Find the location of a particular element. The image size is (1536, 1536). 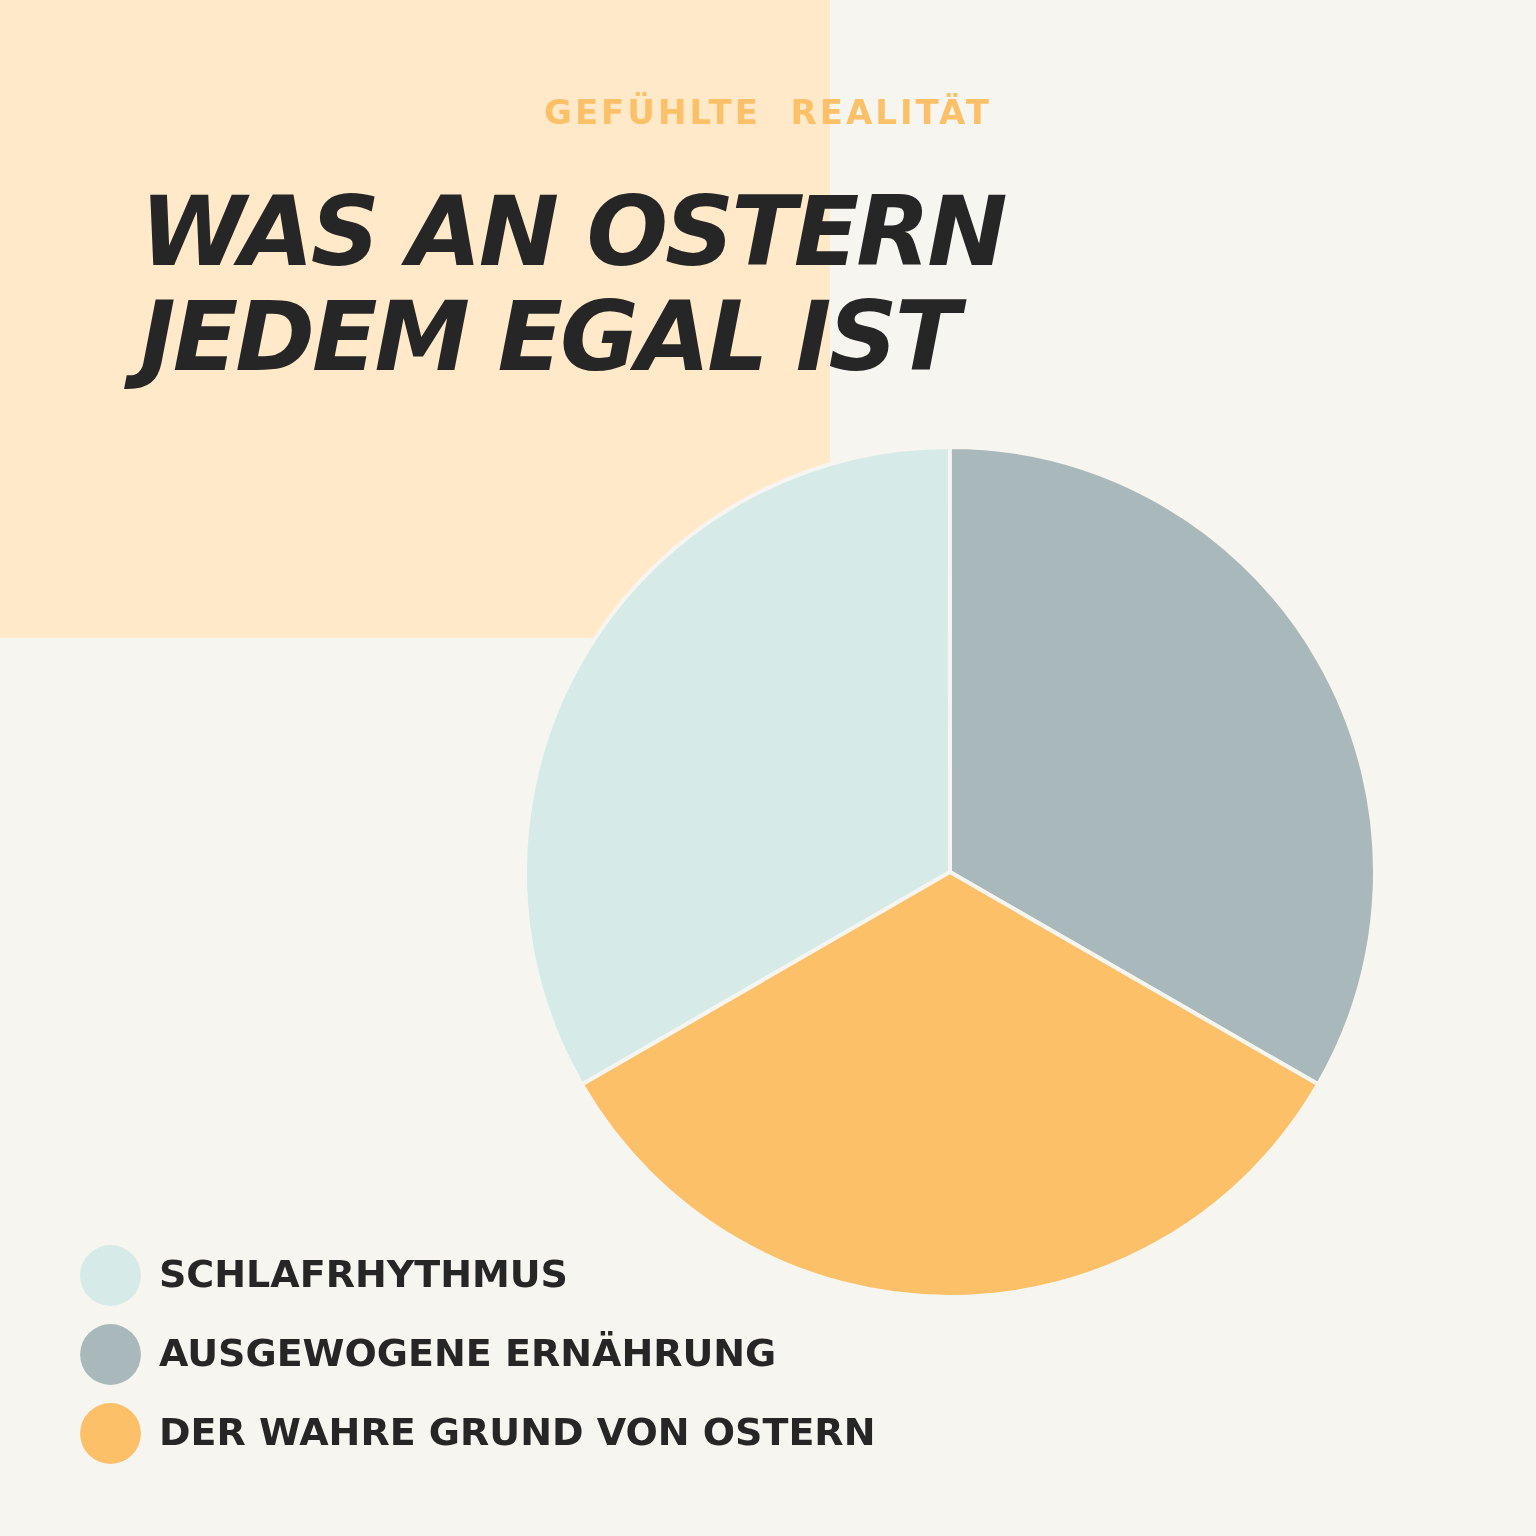

legend-label: DER WAHRE GRUND VON OSTERN is located at coordinates (517, 1431).